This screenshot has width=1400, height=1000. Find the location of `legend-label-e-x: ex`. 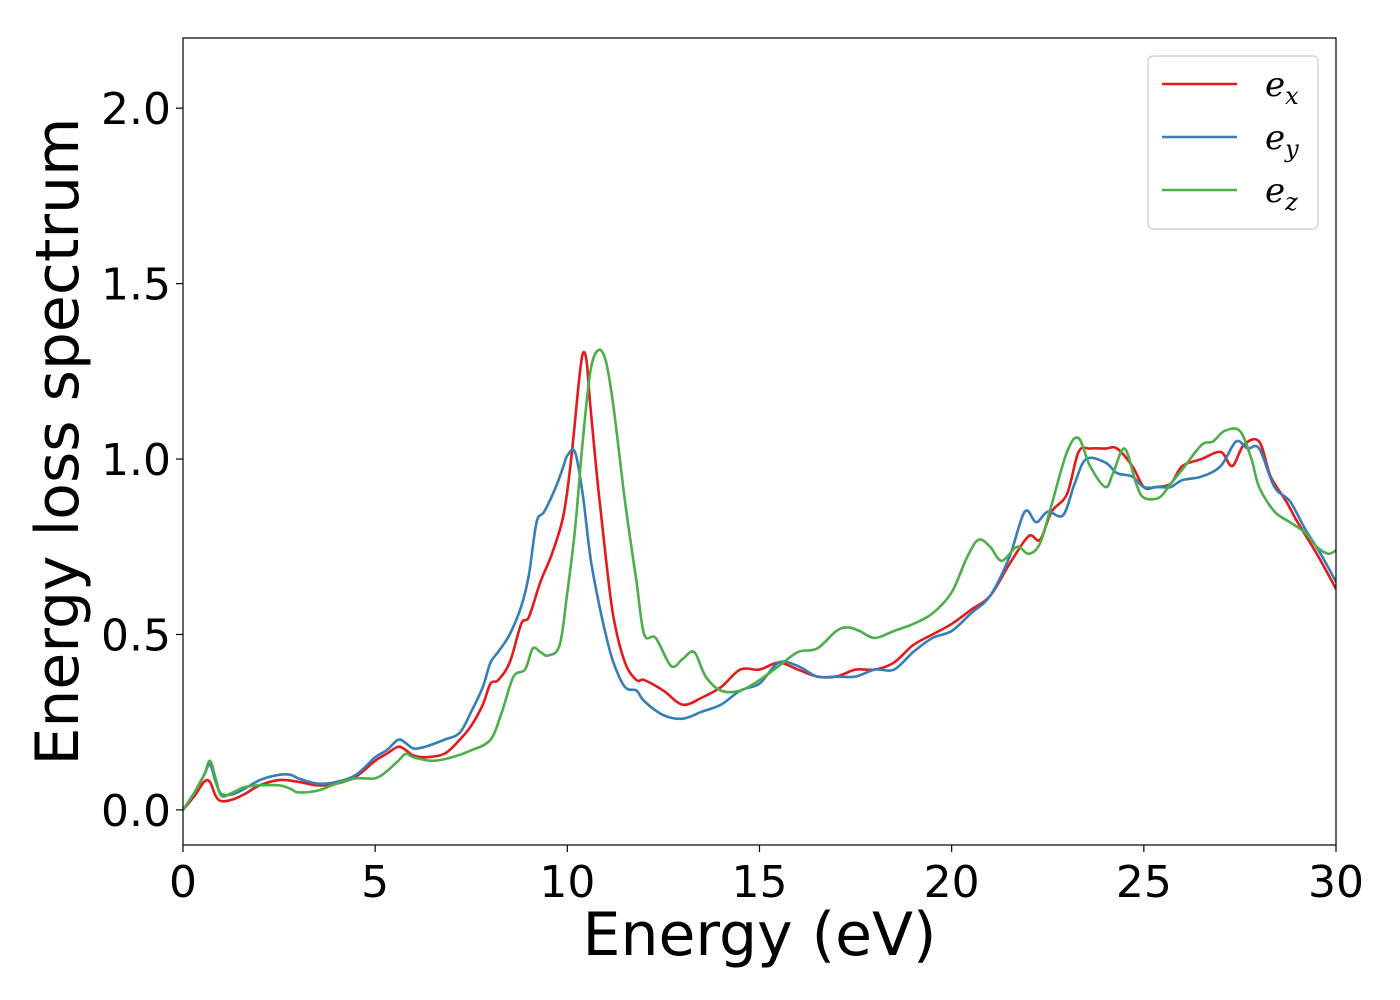

legend-label-e-x: ex is located at coordinates (1282, 87).